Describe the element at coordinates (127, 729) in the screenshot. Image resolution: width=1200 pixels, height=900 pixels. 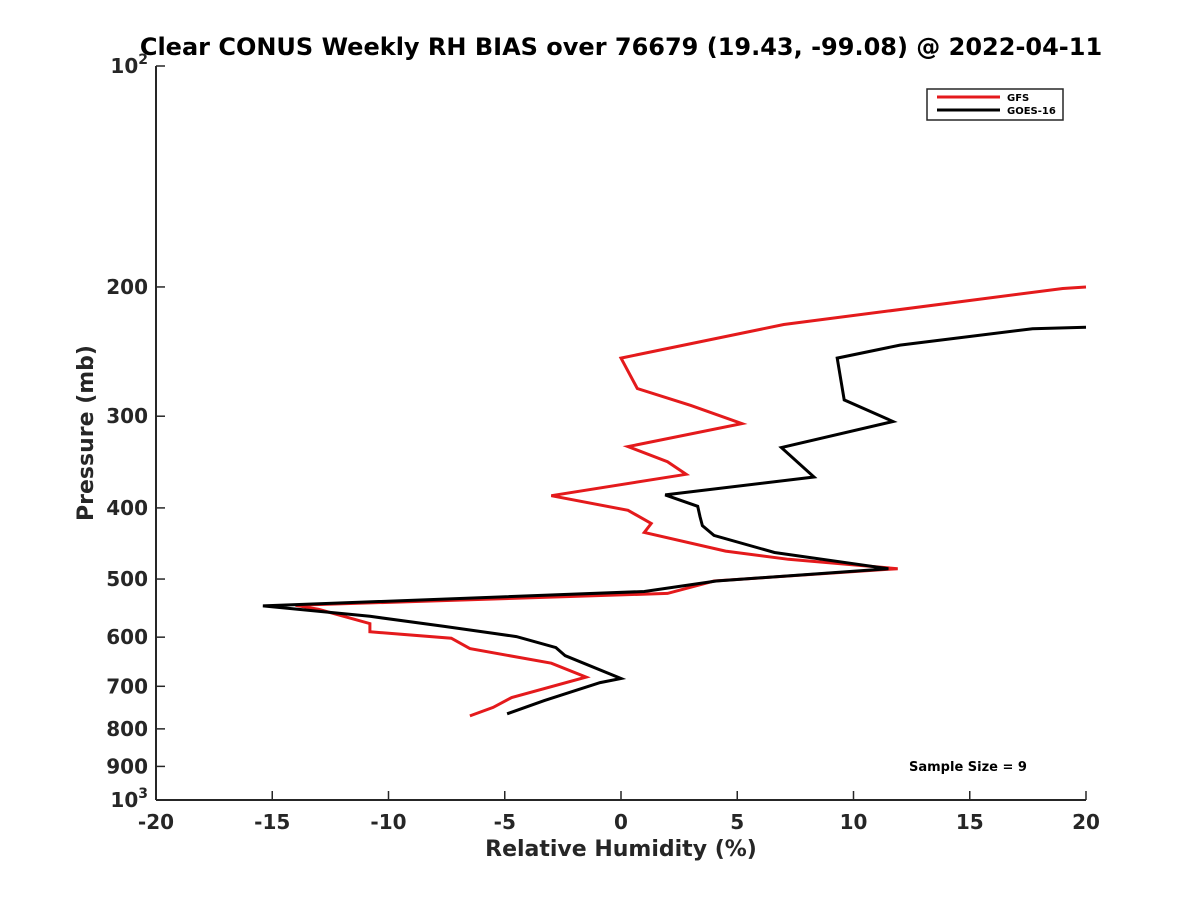
I see `y-tick-label: 800` at that location.